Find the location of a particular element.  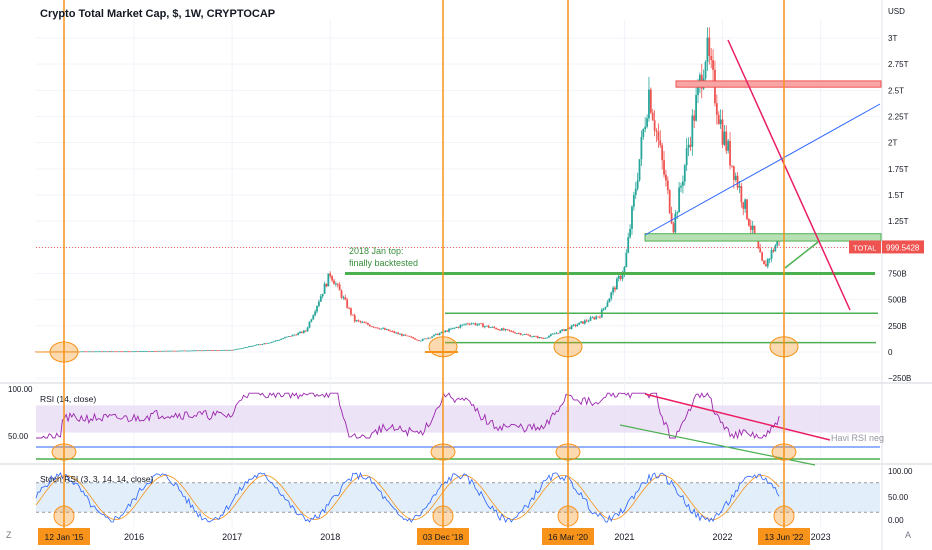

rsi-tick: 50.00 is located at coordinates (18, 436).